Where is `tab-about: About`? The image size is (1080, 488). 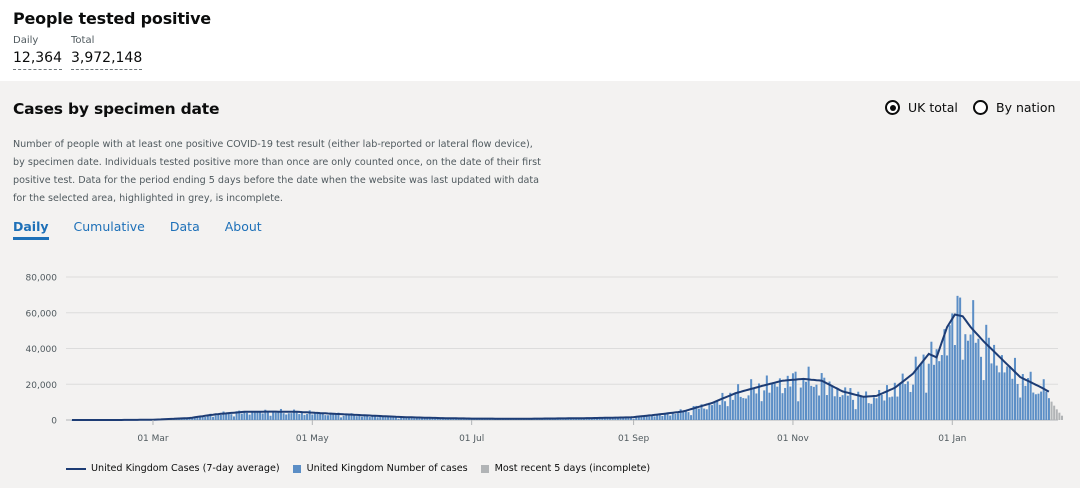
tab-about: About is located at coordinates (243, 226).